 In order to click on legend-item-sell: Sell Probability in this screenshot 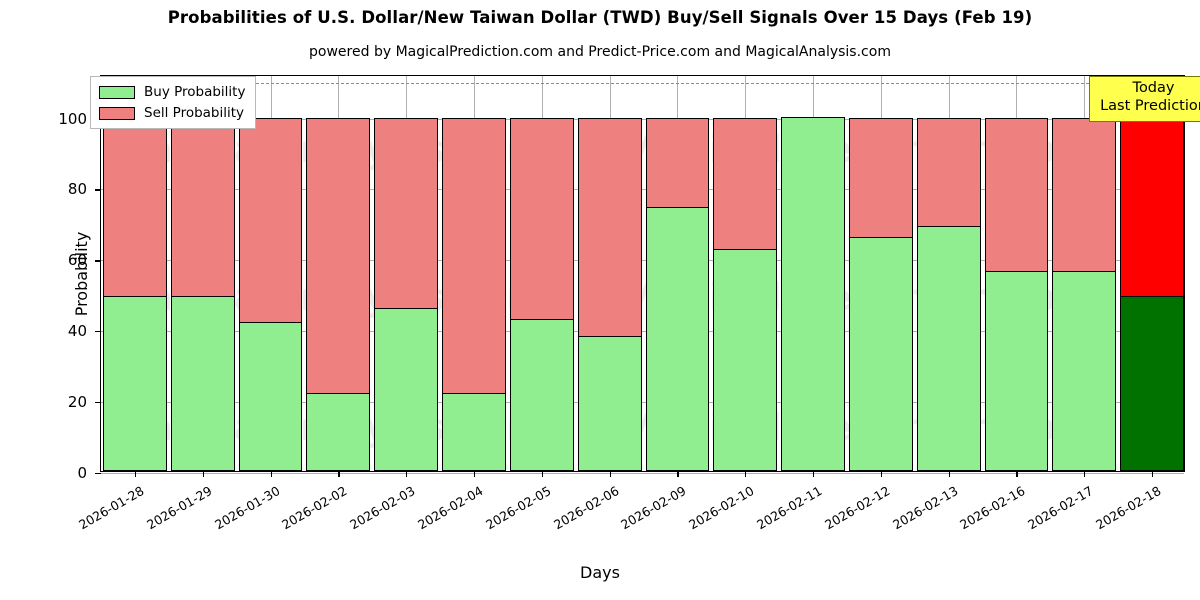, I will do `click(172, 113)`.